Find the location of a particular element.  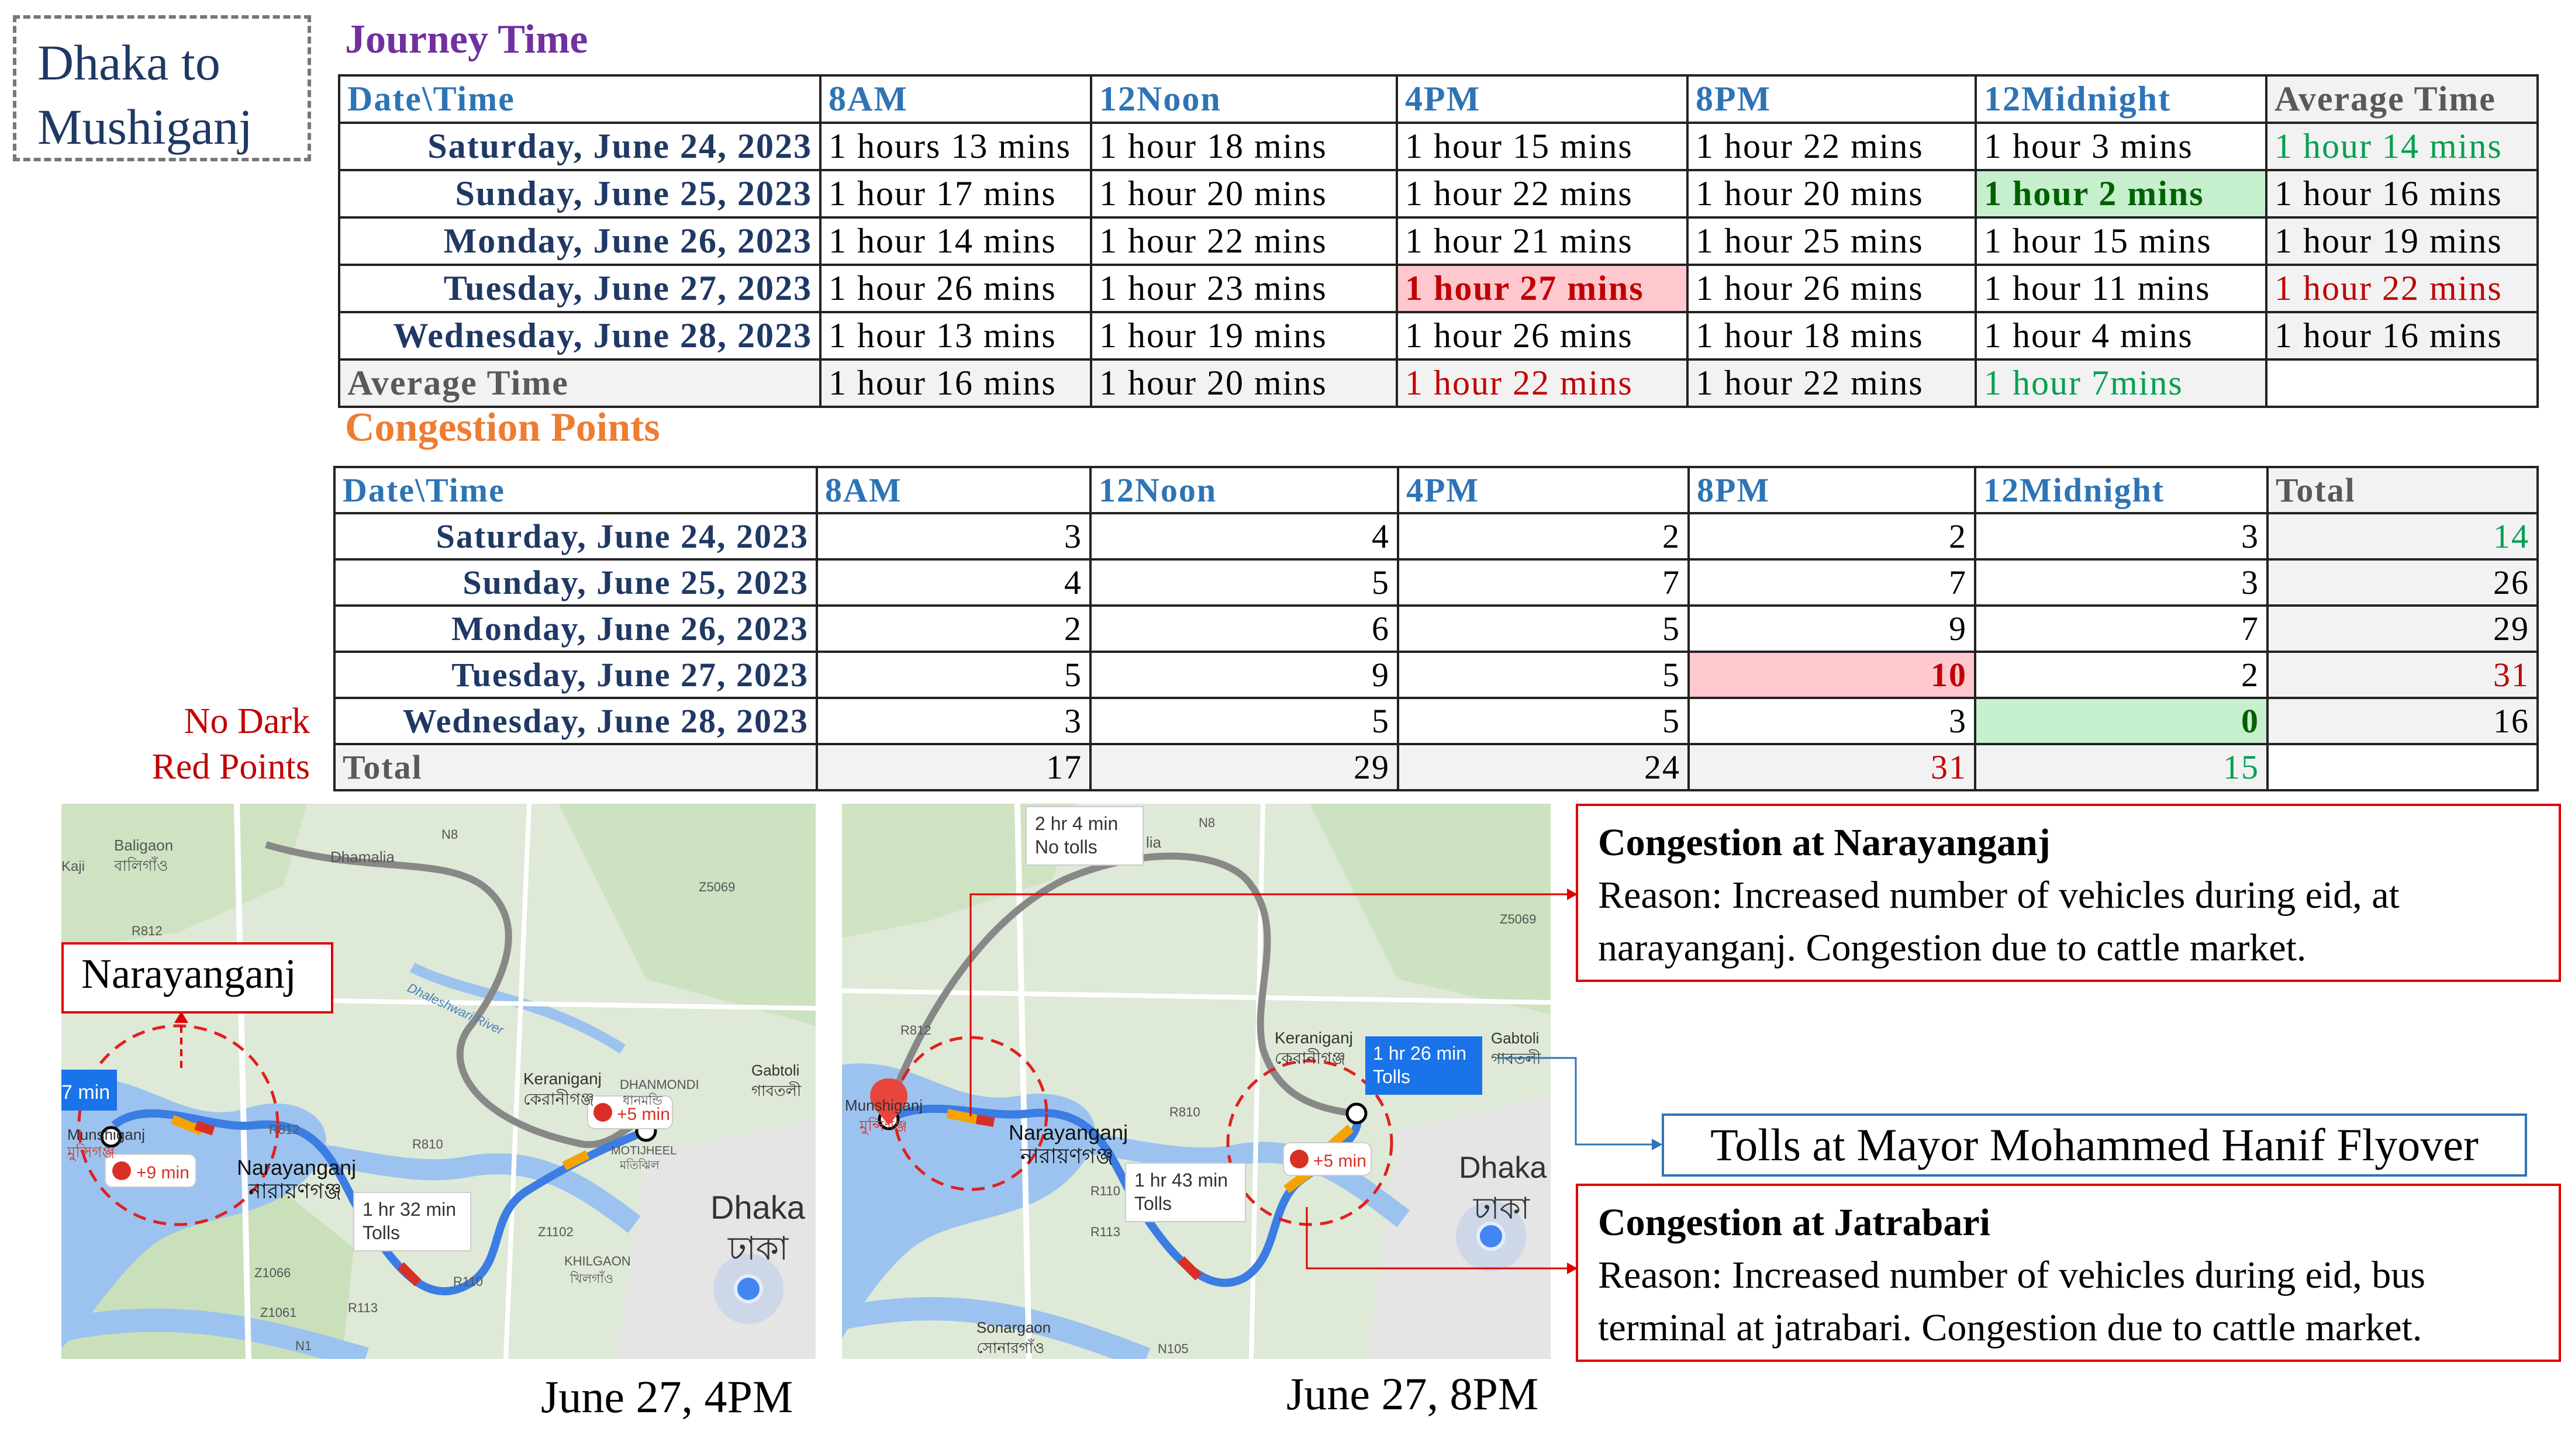

row-date: Wednesday, June 28, 2023 is located at coordinates (575, 721).